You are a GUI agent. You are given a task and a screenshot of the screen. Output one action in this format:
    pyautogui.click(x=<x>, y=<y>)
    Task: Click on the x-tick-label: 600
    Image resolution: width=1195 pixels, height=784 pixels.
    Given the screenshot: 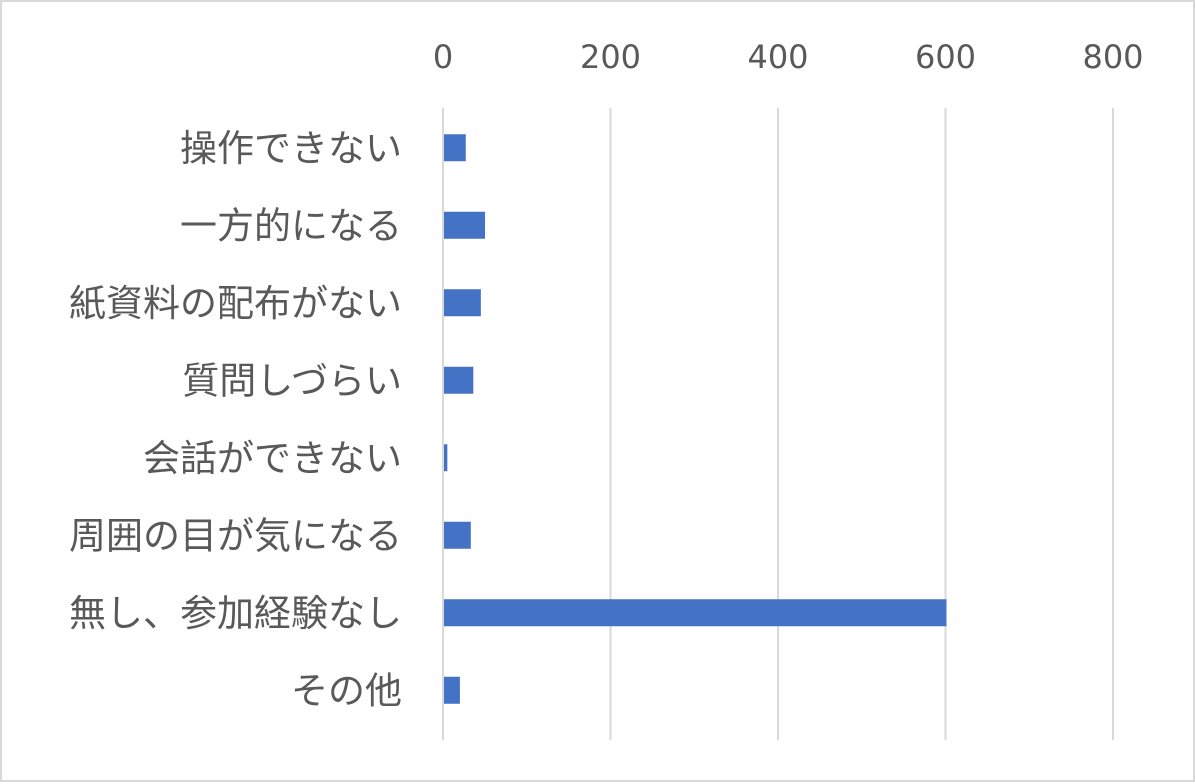 What is the action you would take?
    pyautogui.click(x=945, y=57)
    